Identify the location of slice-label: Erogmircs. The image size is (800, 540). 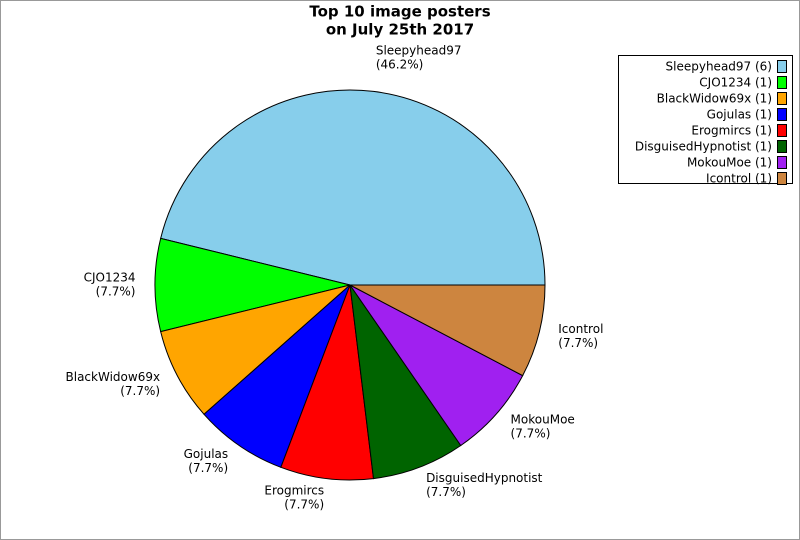
(294, 490).